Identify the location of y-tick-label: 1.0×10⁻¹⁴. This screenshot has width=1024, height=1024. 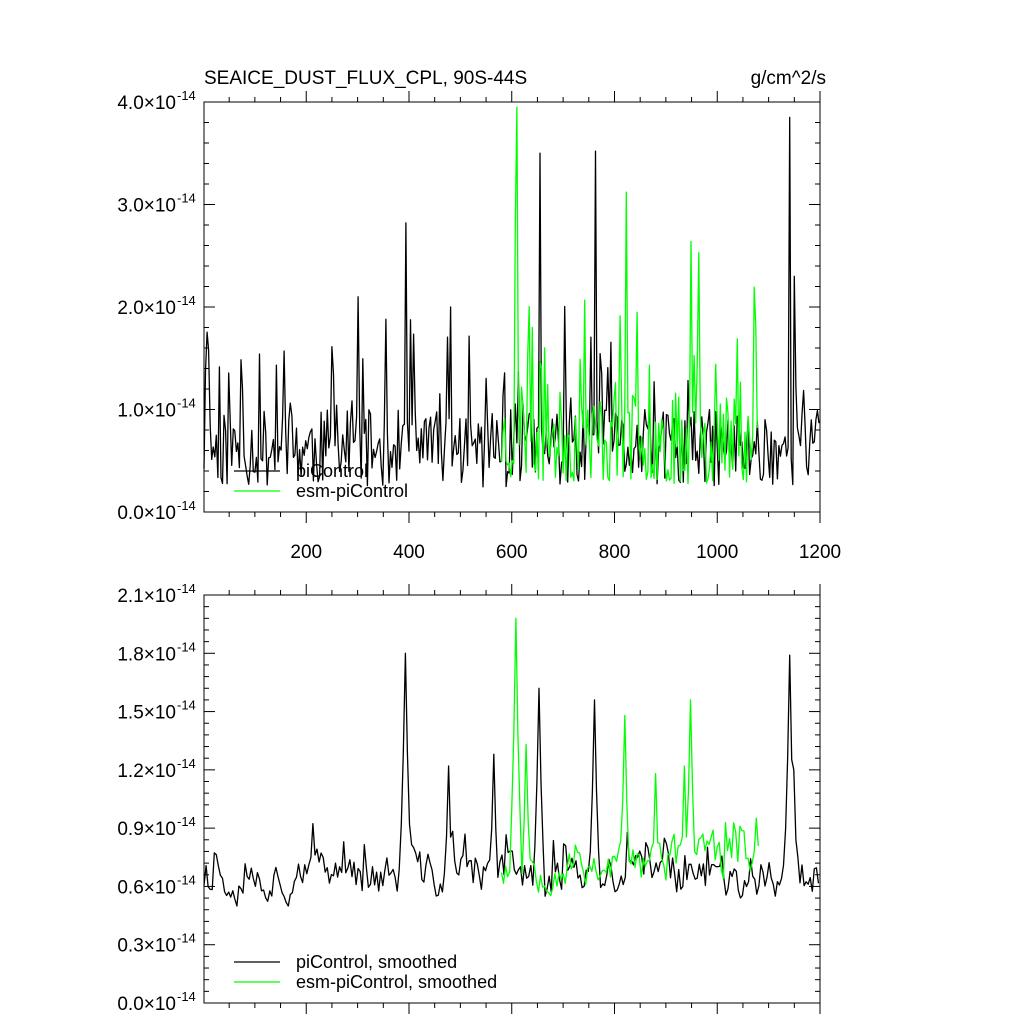
(156, 409).